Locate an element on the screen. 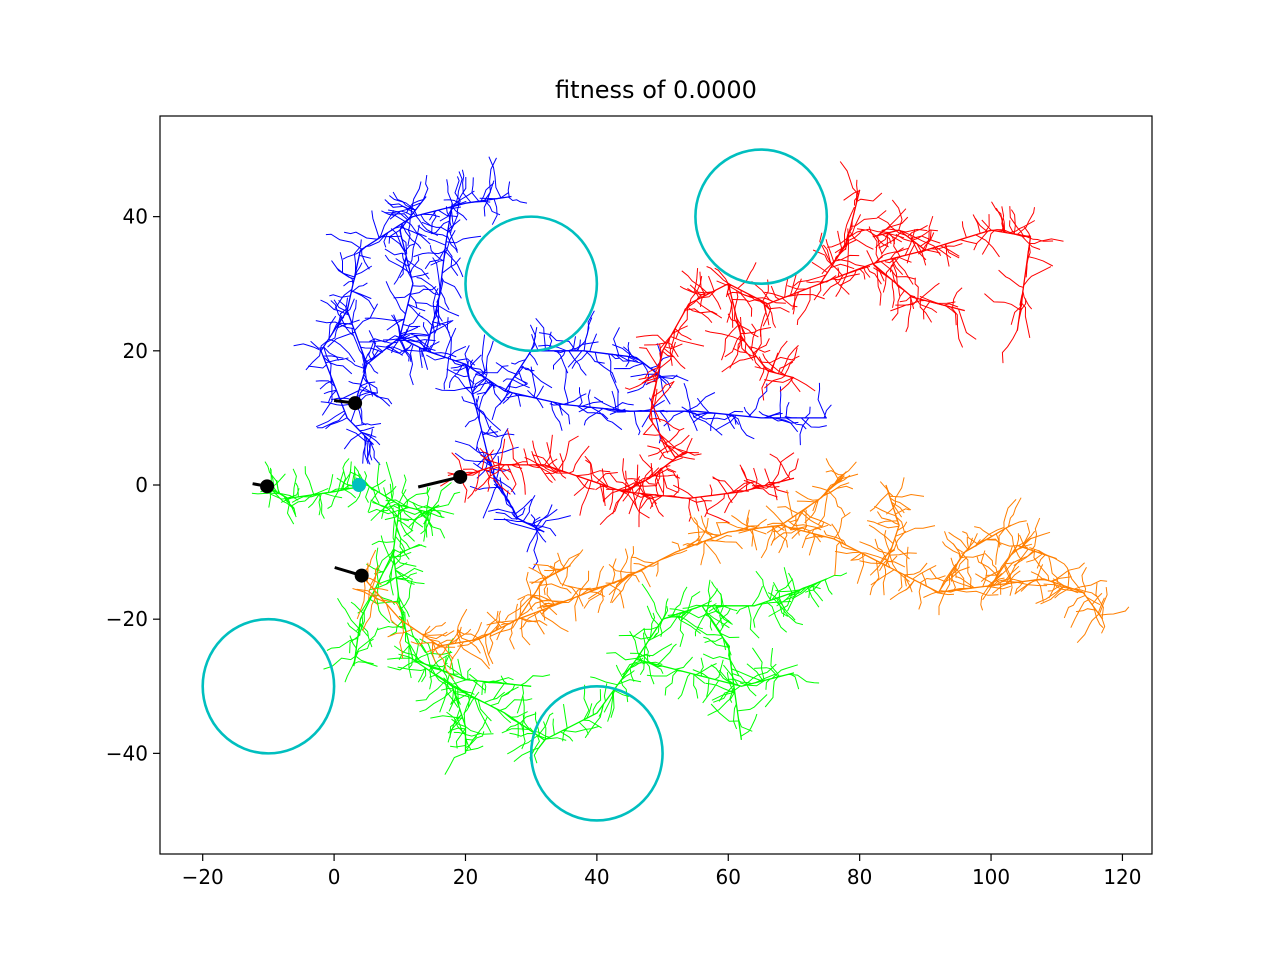  trajectory-branch is located at coordinates (610, 623).